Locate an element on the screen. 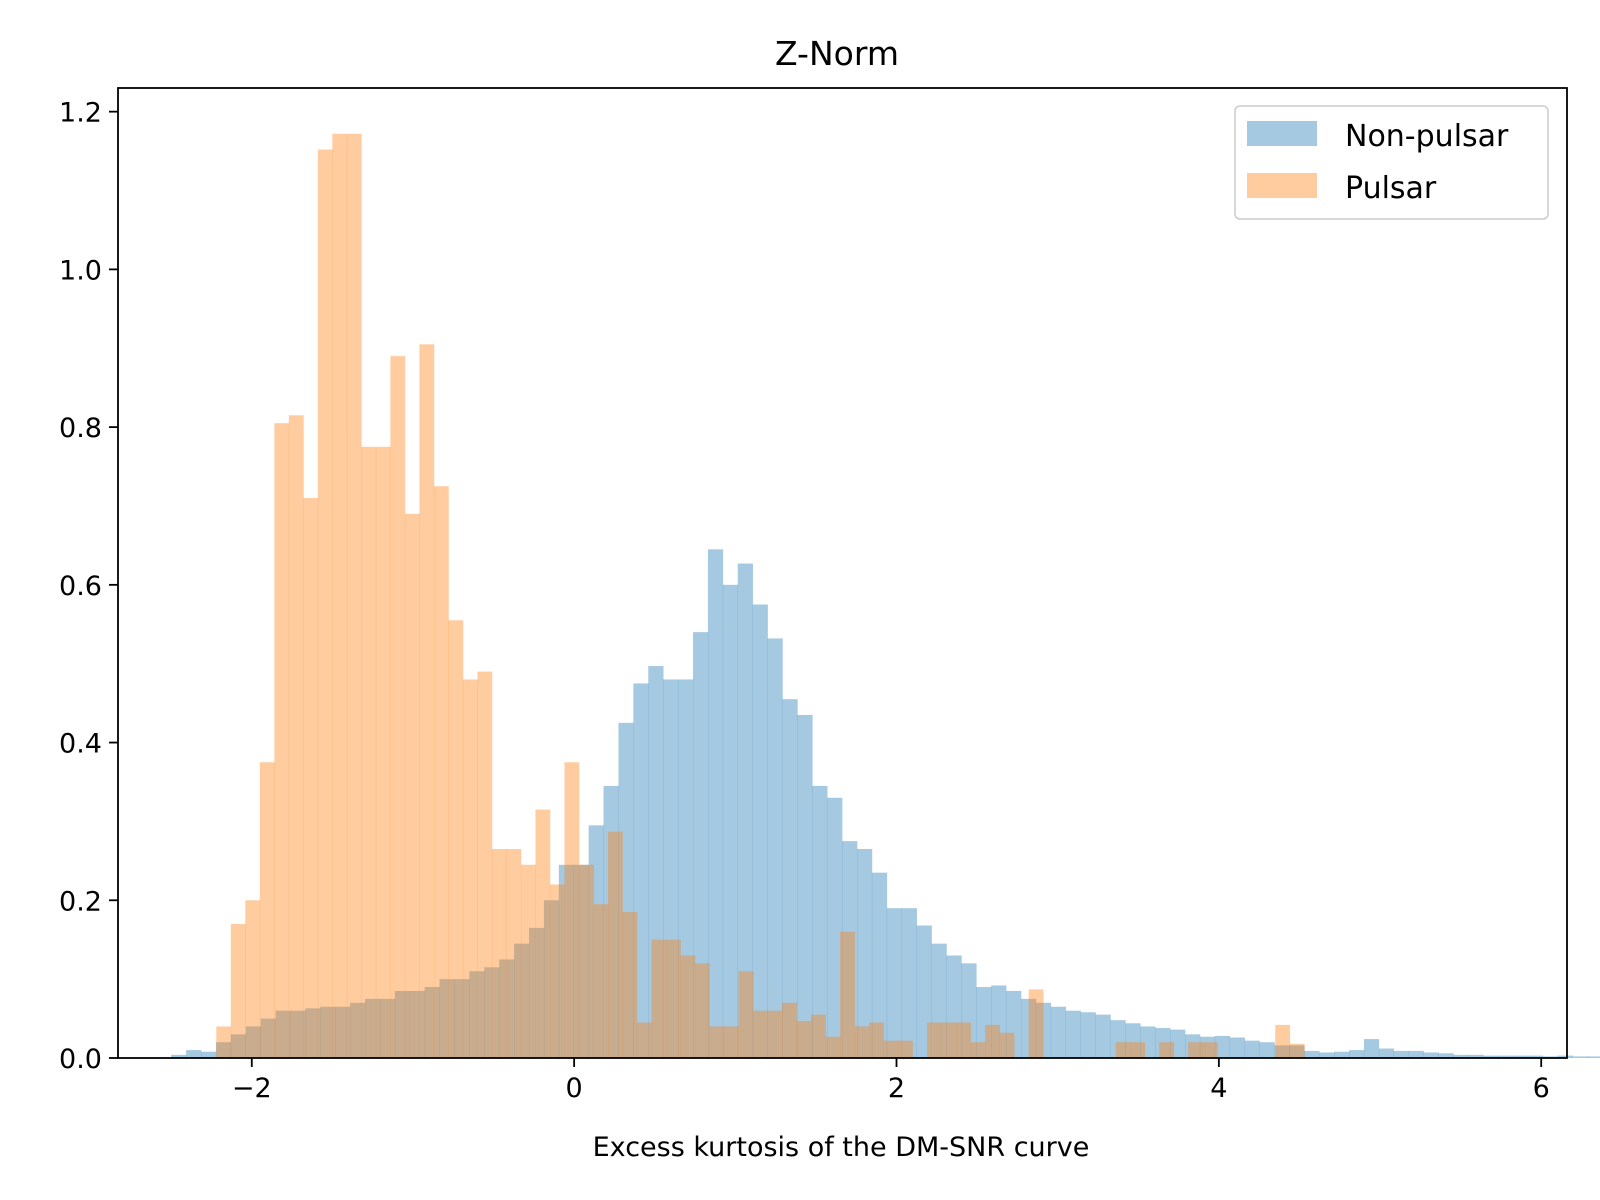 This screenshot has width=1600, height=1200. y-tick-label: 0.0 is located at coordinates (80, 1059).